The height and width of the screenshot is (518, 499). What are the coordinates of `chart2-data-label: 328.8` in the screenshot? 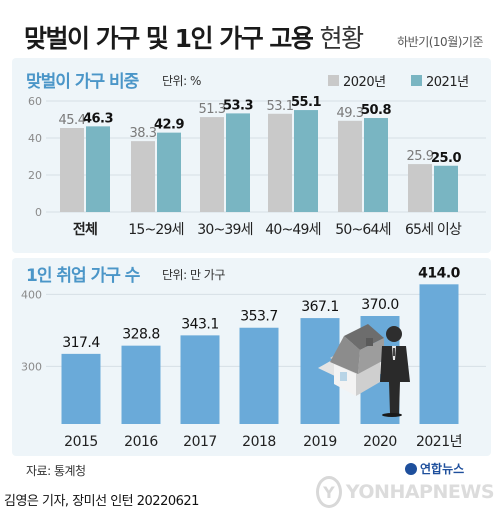 It's located at (141, 335).